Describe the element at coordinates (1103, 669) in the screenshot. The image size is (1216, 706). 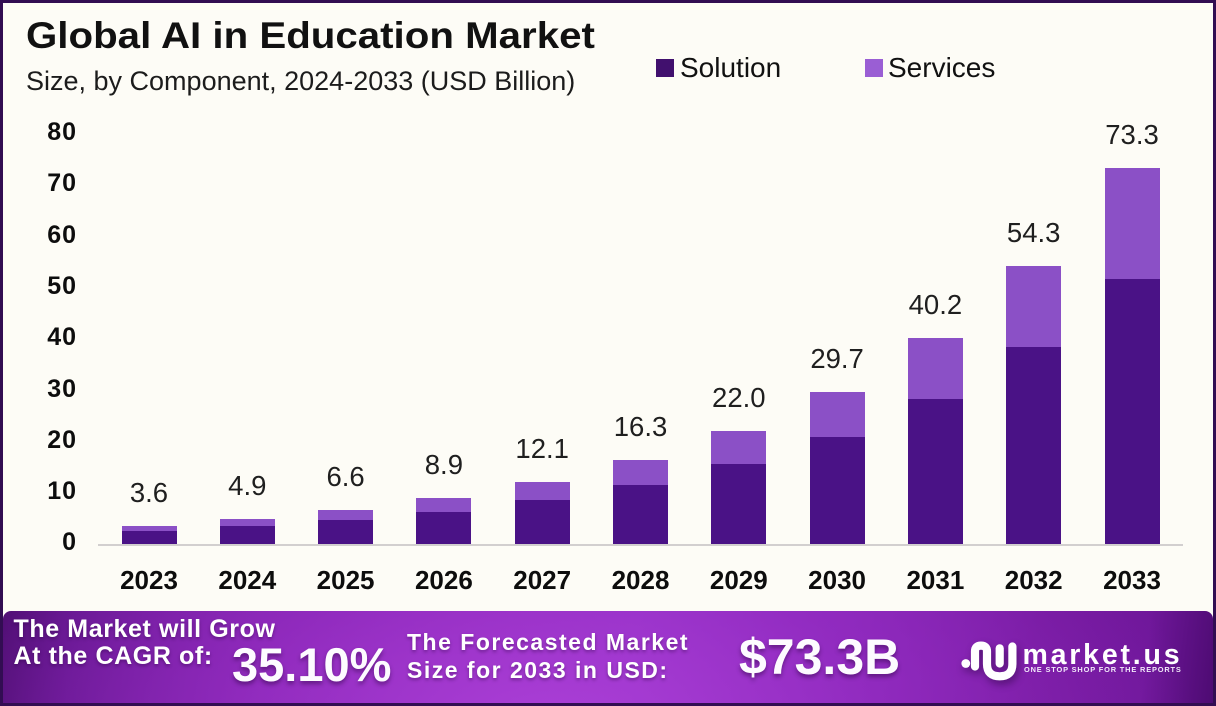
I see `svg-text: ONE STOP SHOP FOR THE REPORTS` at that location.